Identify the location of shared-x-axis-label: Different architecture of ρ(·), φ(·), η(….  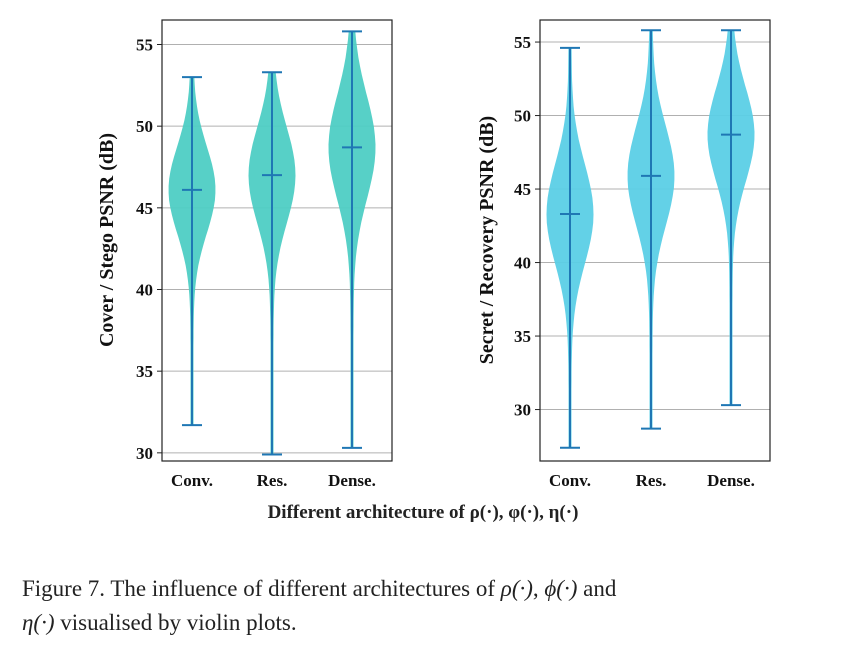
(423, 512).